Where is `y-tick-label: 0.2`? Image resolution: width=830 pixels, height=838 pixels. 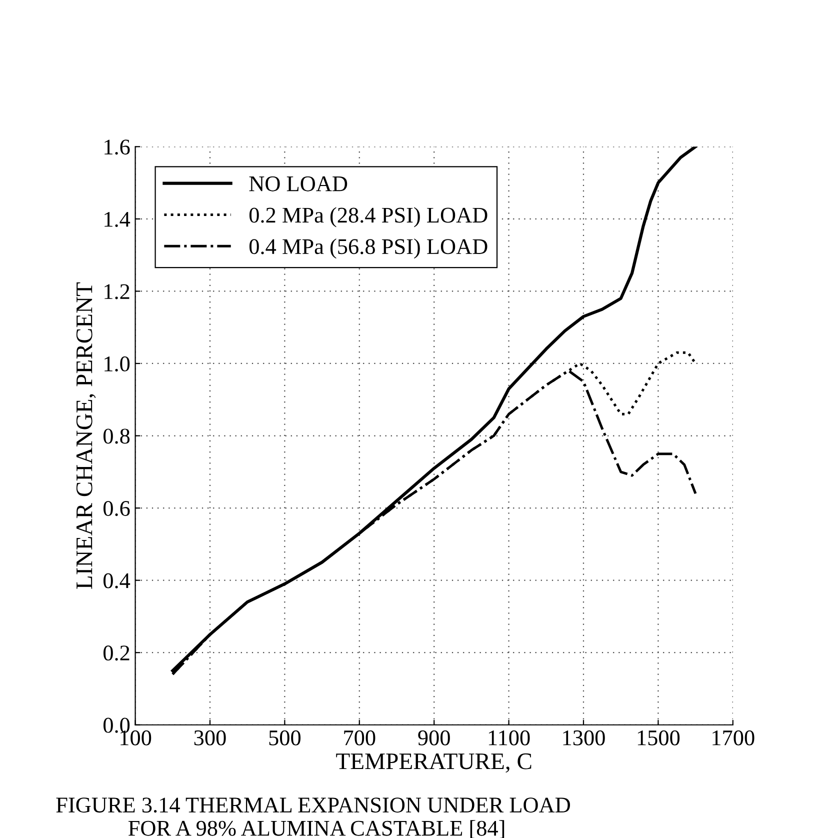 y-tick-label: 0.2 is located at coordinates (117, 653).